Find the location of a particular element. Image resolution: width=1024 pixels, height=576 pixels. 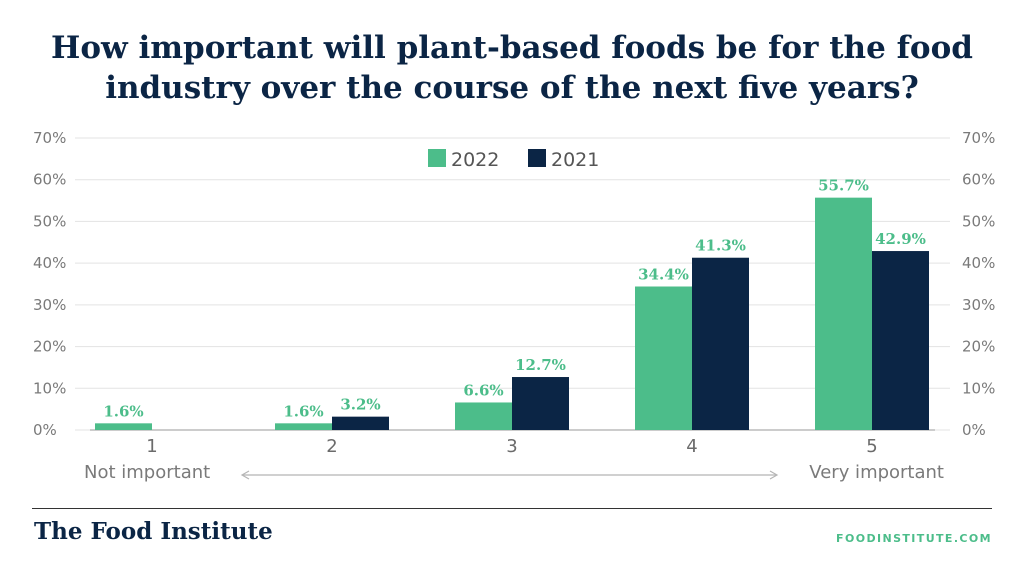

x-tick-label: 2 is located at coordinates (331, 446).